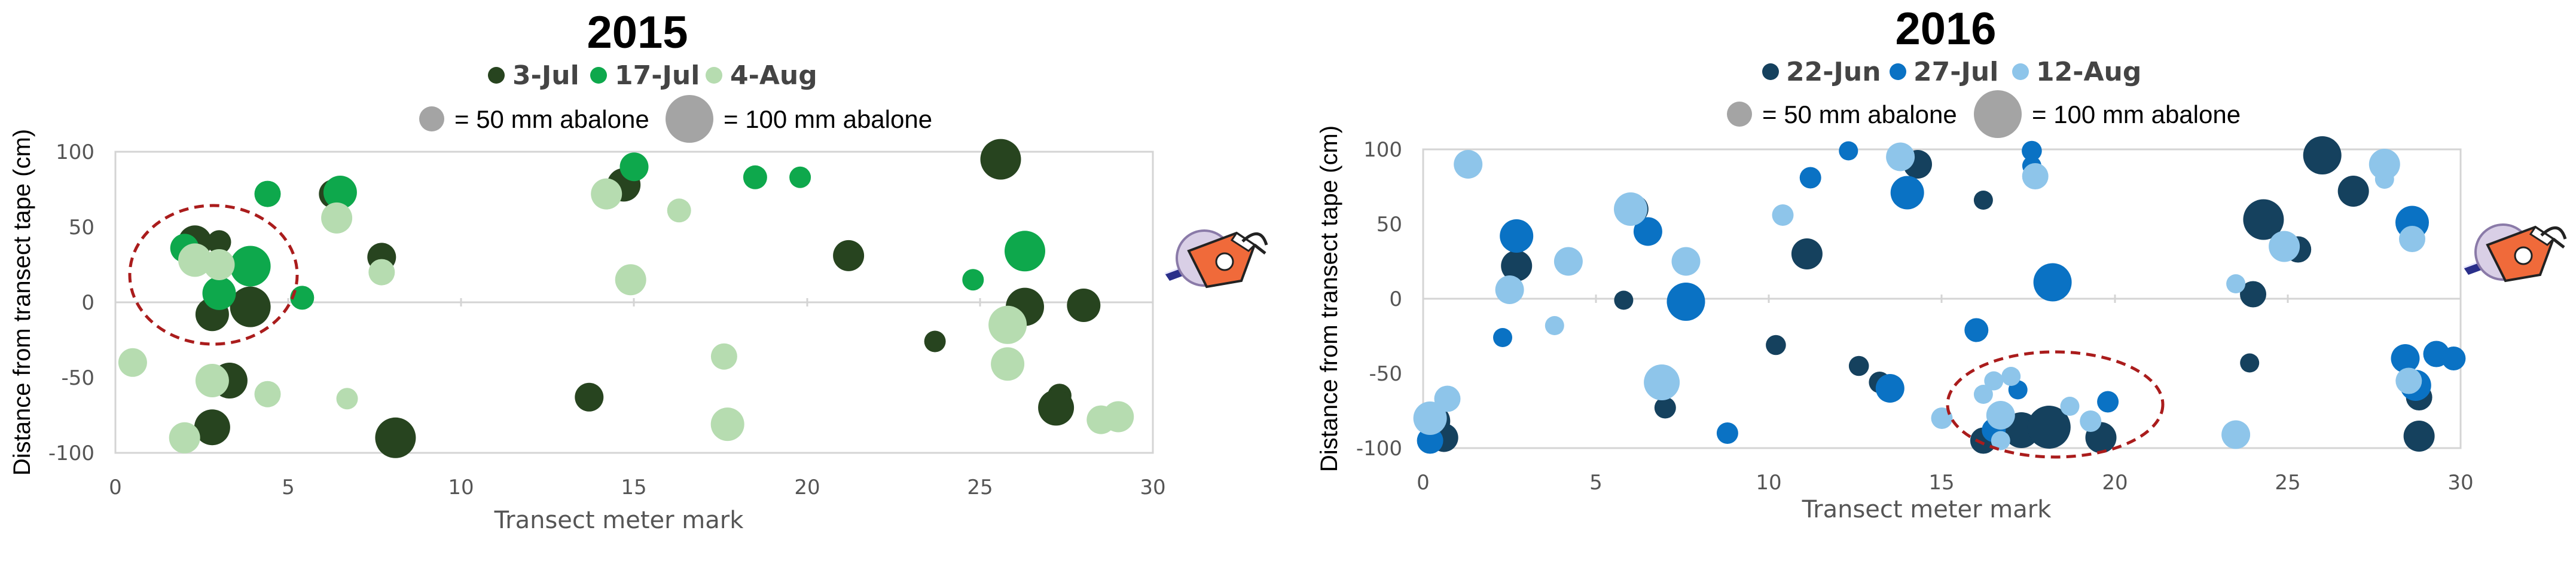 Image resolution: width=2576 pixels, height=561 pixels. What do you see at coordinates (828, 119) in the screenshot?
I see `size-label: = 100 mm abalone` at bounding box center [828, 119].